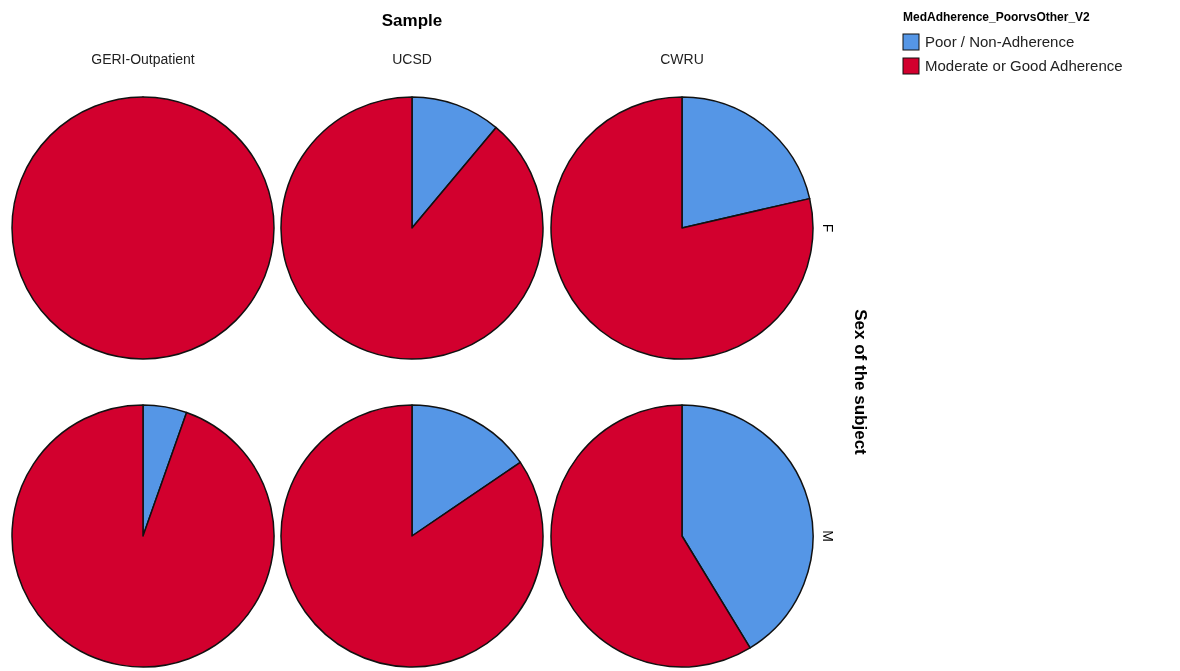 This screenshot has width=1180, height=671. What do you see at coordinates (682, 59) in the screenshot?
I see `text: CWRU` at bounding box center [682, 59].